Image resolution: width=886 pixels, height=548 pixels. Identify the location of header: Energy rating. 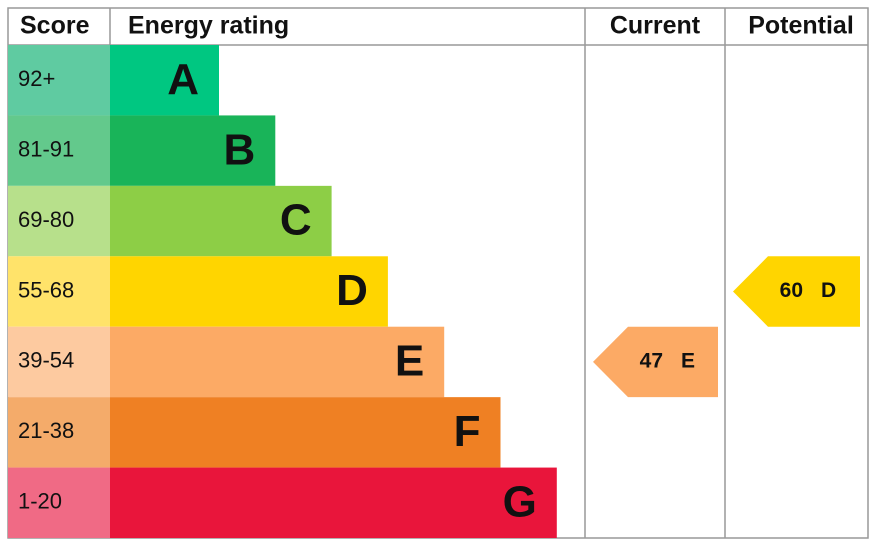
(208, 26).